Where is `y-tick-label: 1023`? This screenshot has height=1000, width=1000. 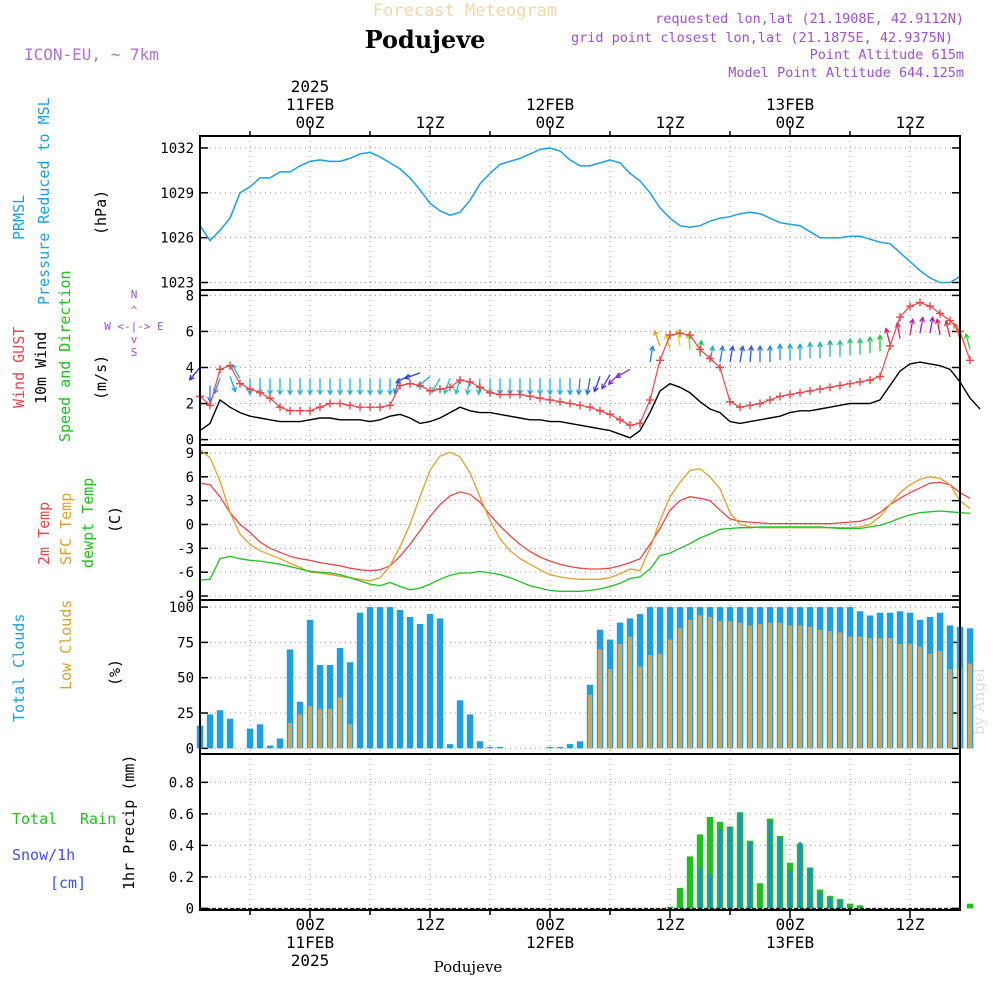 y-tick-label: 1023 is located at coordinates (177, 284).